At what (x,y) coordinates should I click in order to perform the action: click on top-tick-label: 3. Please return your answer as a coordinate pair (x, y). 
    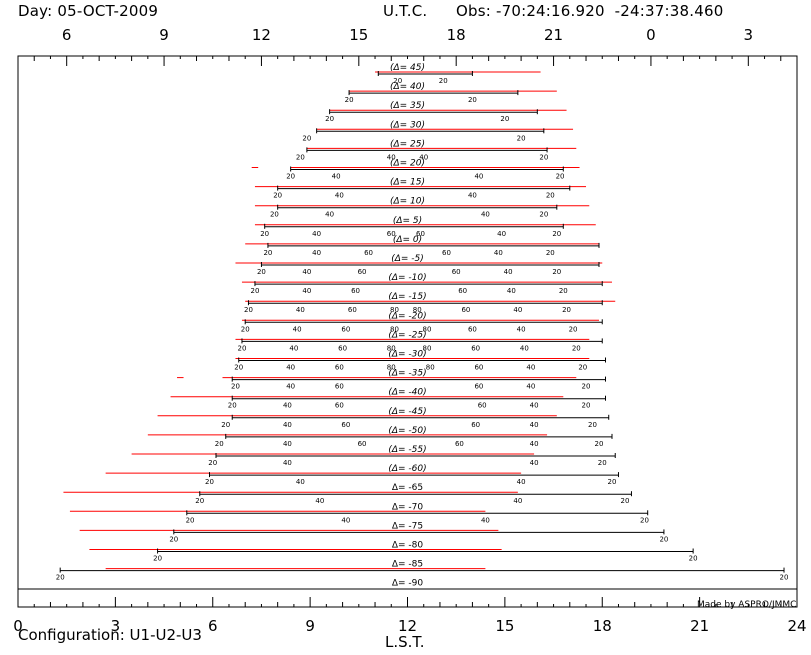
    Looking at the image, I should click on (749, 35).